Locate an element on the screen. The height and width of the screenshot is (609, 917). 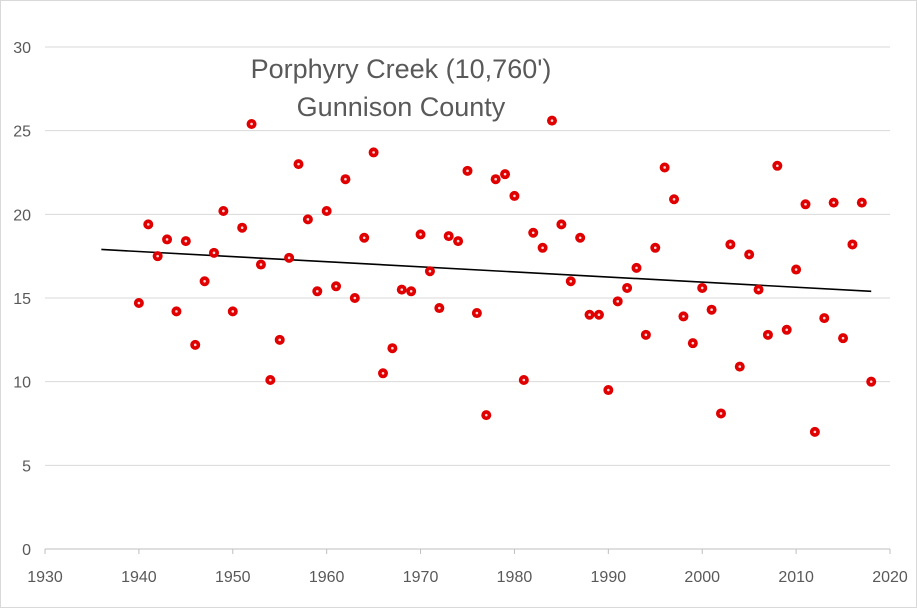
x-tick-label: 1970 is located at coordinates (421, 577).